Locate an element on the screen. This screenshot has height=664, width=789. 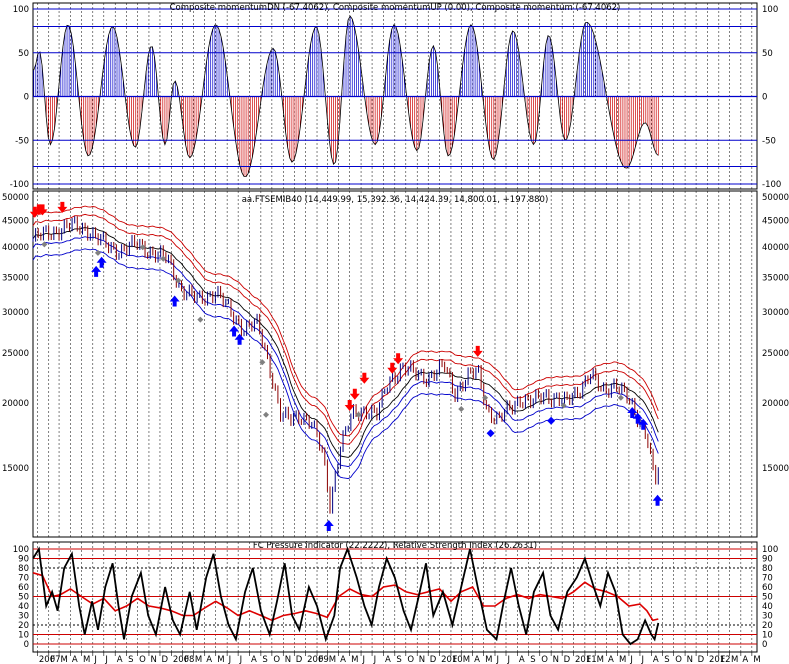
time-label-25: F is located at coordinates (321, 659).